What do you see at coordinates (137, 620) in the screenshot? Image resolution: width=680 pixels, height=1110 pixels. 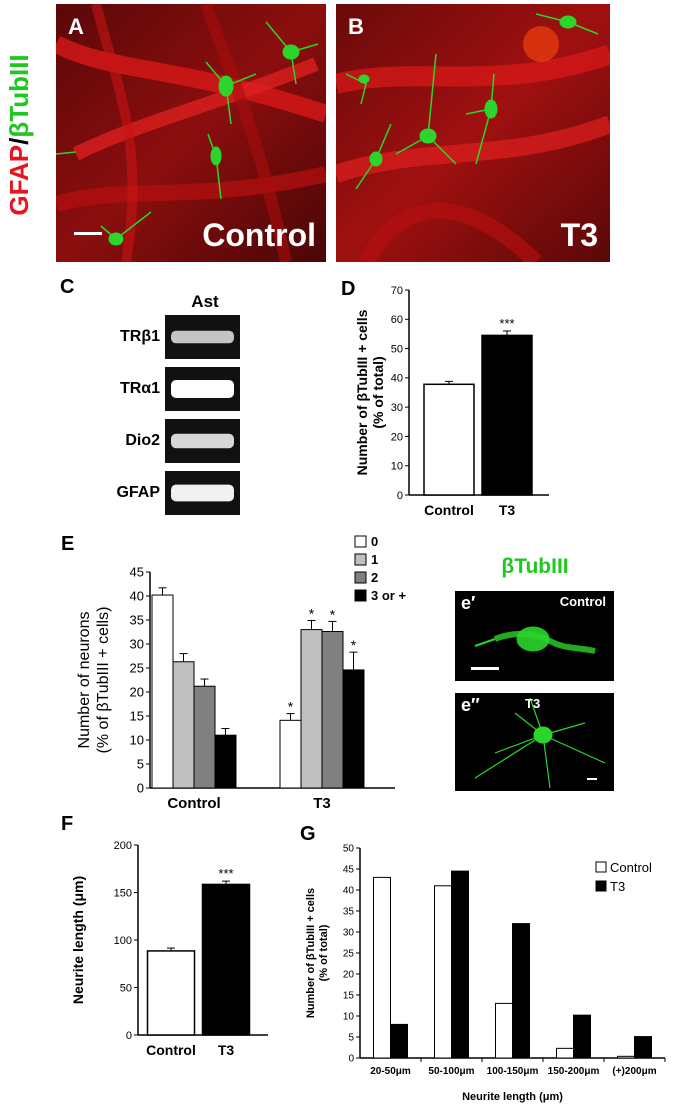 I see `y-tick-label-7: 35` at bounding box center [137, 620].